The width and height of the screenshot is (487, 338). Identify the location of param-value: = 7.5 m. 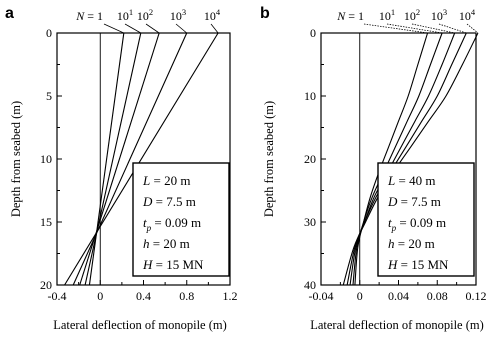
(418, 201).